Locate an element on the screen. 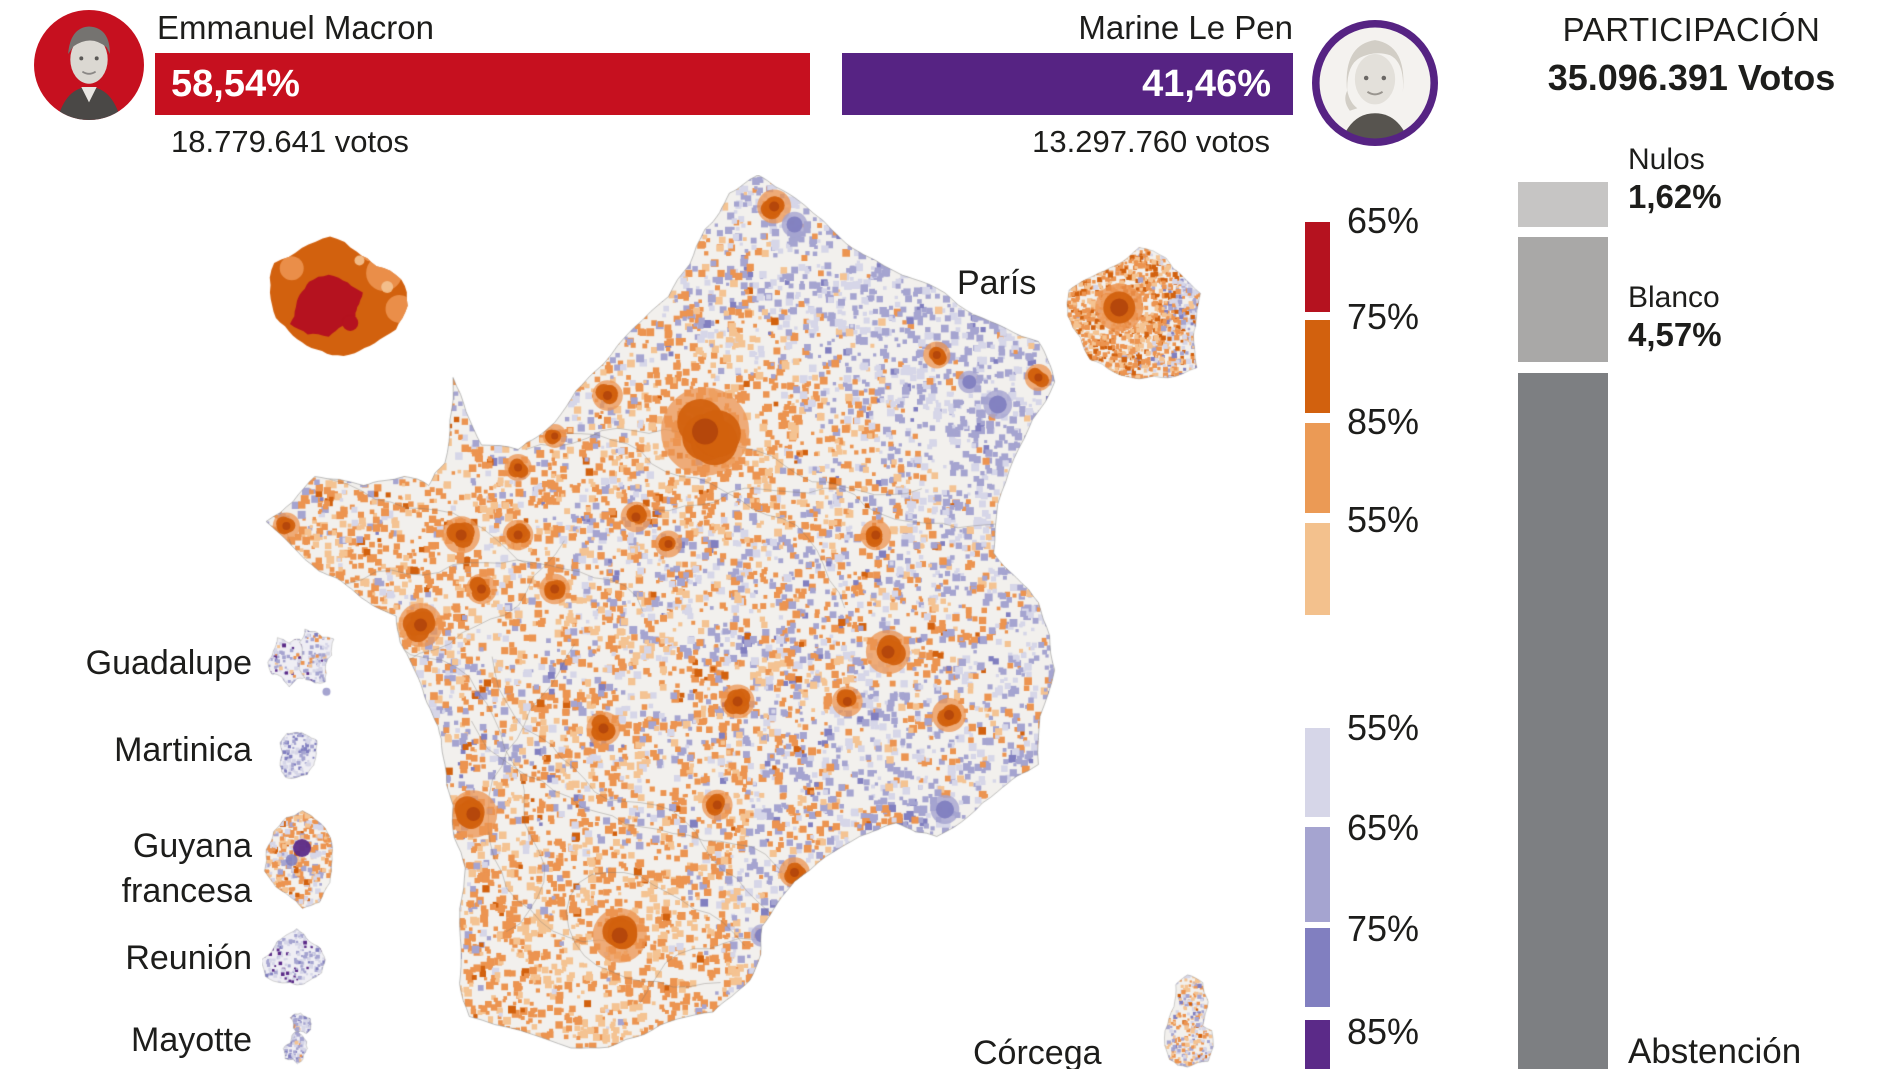  participation-total: 35.096.391 Votos is located at coordinates (1691, 77).